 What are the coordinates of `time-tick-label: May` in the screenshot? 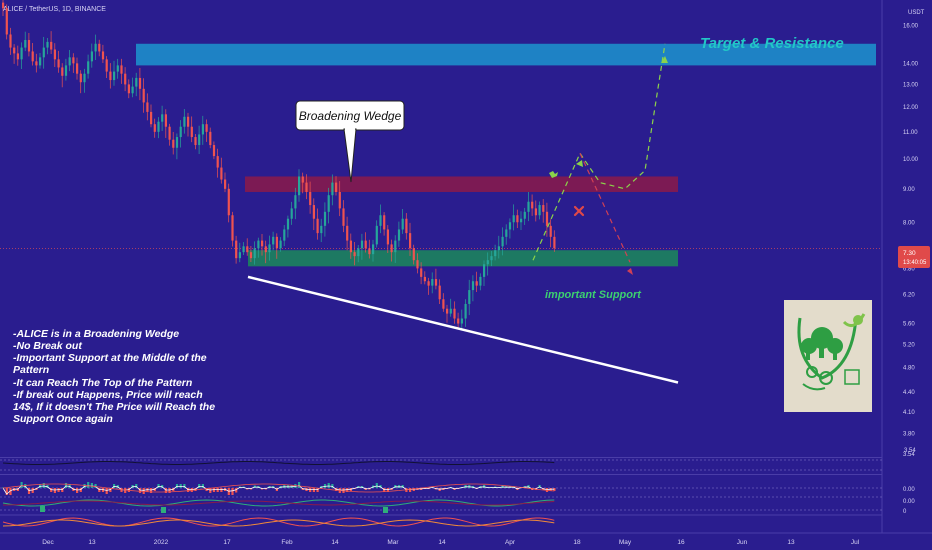 It's located at (625, 542).